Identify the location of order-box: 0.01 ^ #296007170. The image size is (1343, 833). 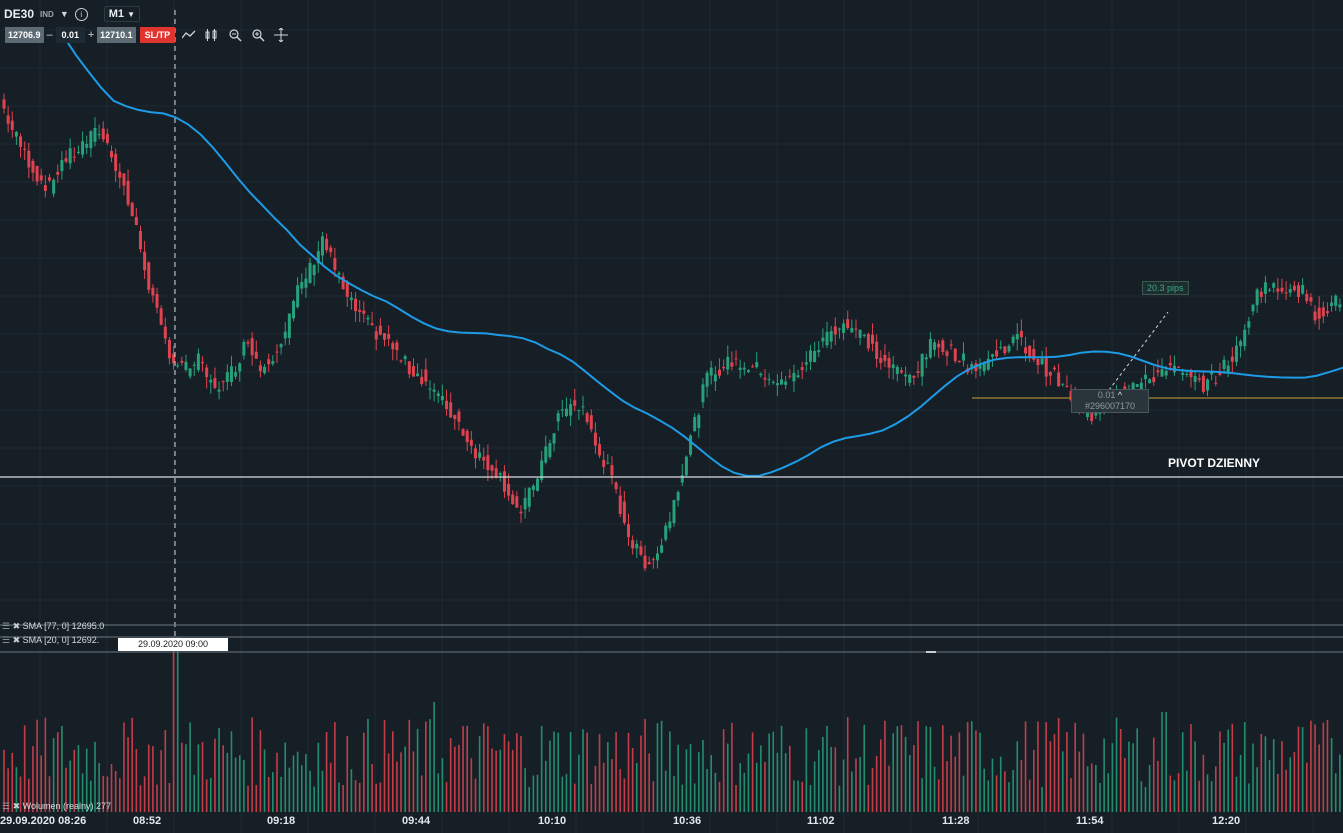
(1110, 401).